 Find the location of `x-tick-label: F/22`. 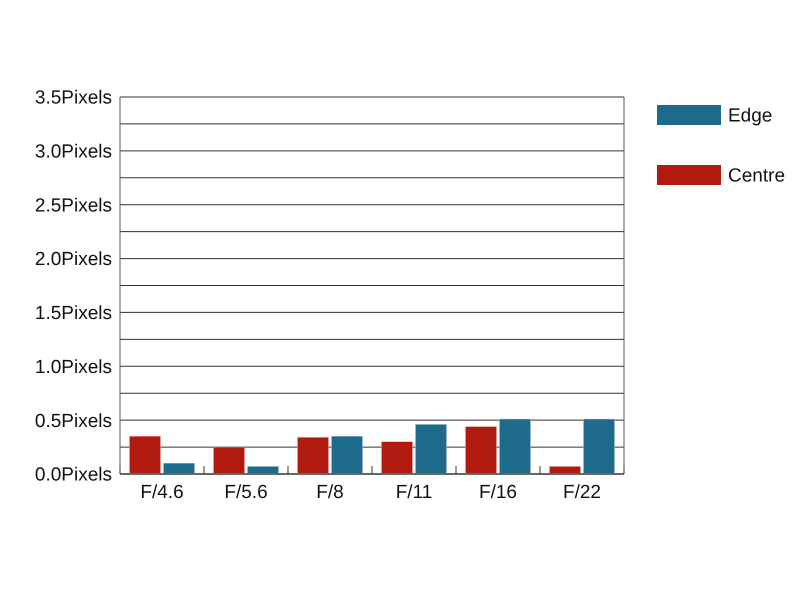

x-tick-label: F/22 is located at coordinates (582, 492).